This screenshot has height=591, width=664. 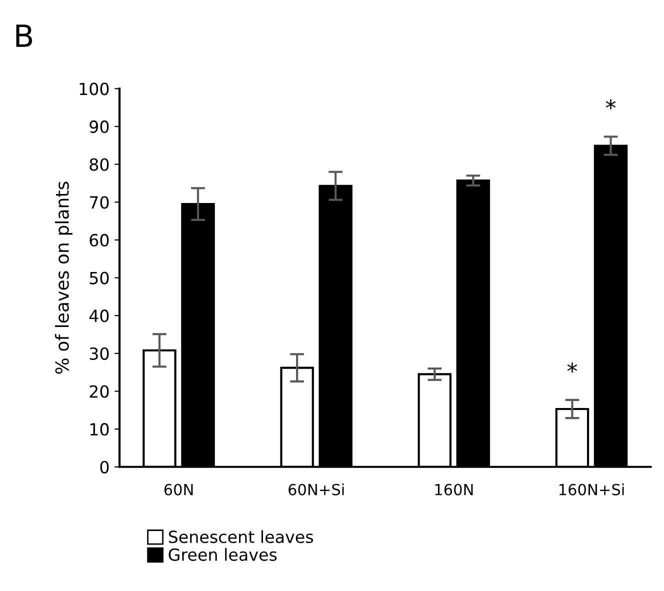 What do you see at coordinates (99, 240) in the screenshot?
I see `y-tick-label: 60` at bounding box center [99, 240].